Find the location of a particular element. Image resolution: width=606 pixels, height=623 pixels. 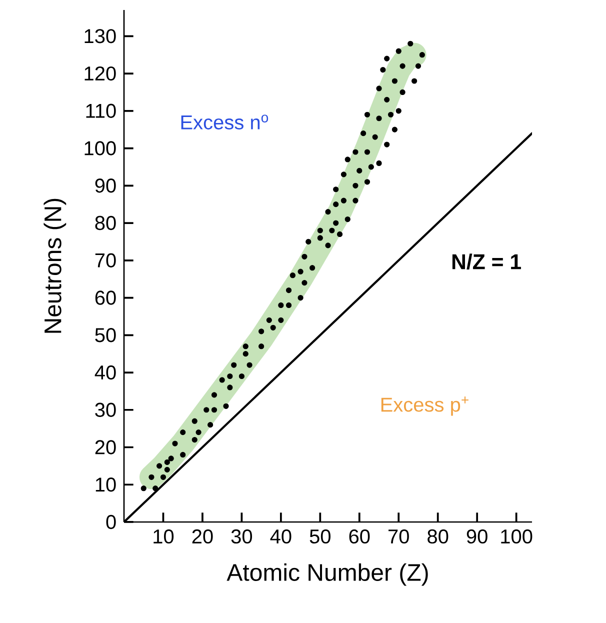

y-tick-label: 130 is located at coordinates (100, 36).